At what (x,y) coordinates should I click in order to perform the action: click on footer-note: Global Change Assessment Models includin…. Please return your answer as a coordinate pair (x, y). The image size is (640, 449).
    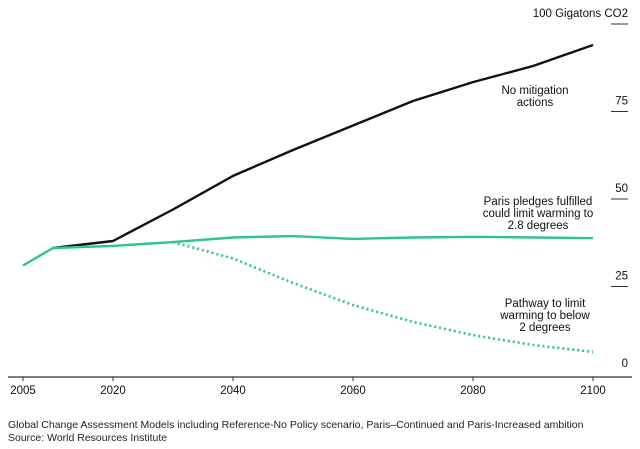
    Looking at the image, I should click on (296, 425).